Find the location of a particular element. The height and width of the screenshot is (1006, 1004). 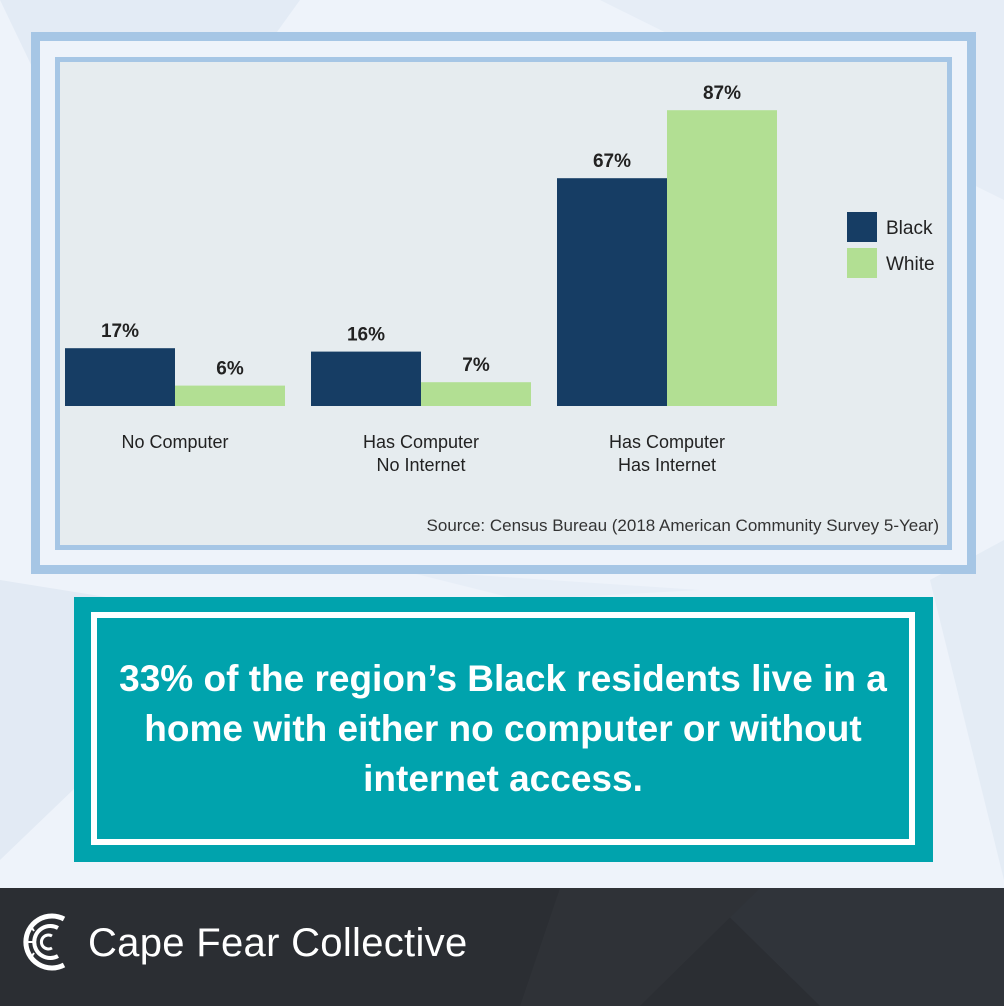

data-label: 7% is located at coordinates (476, 365).